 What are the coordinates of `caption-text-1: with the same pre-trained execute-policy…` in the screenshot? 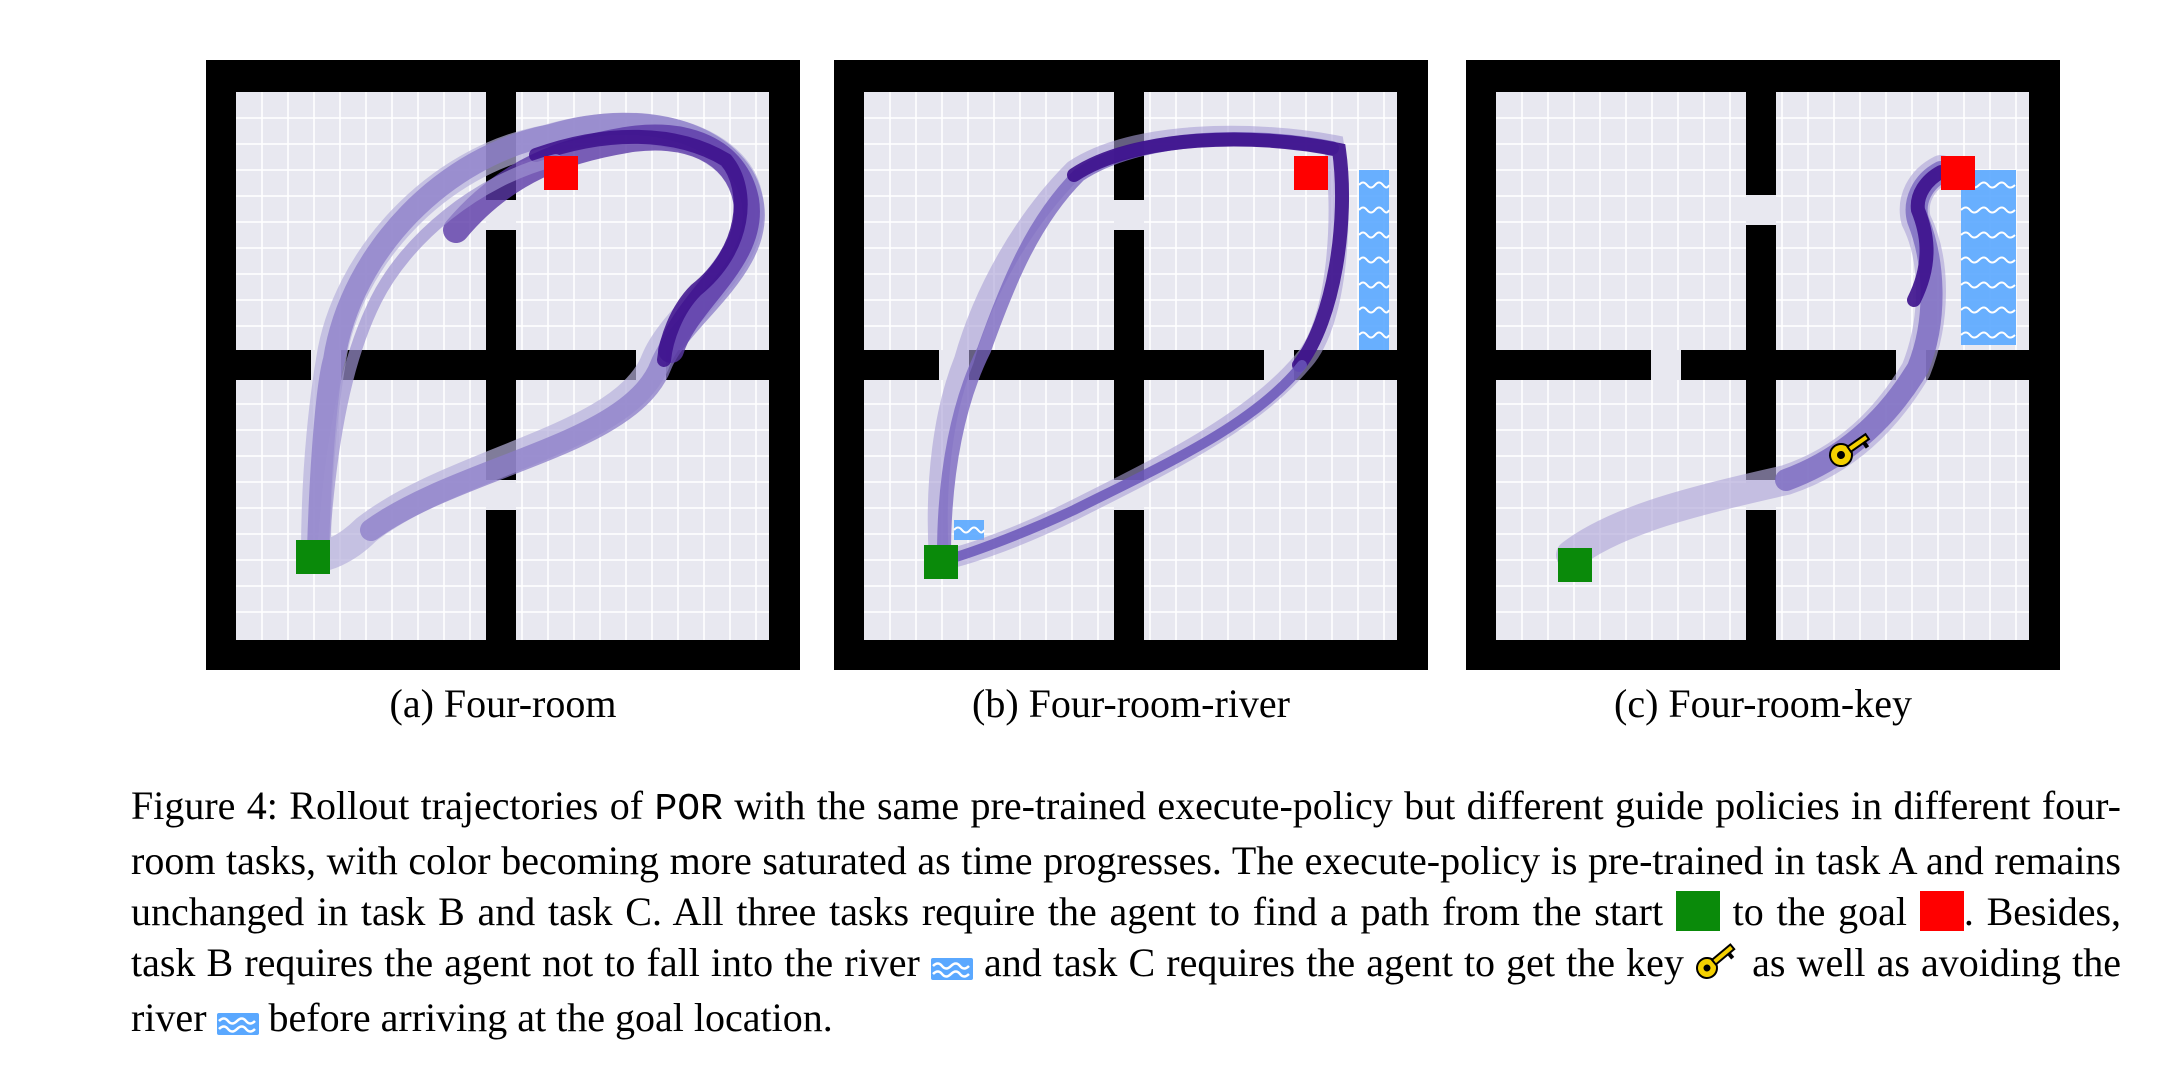 It's located at (1126, 858).